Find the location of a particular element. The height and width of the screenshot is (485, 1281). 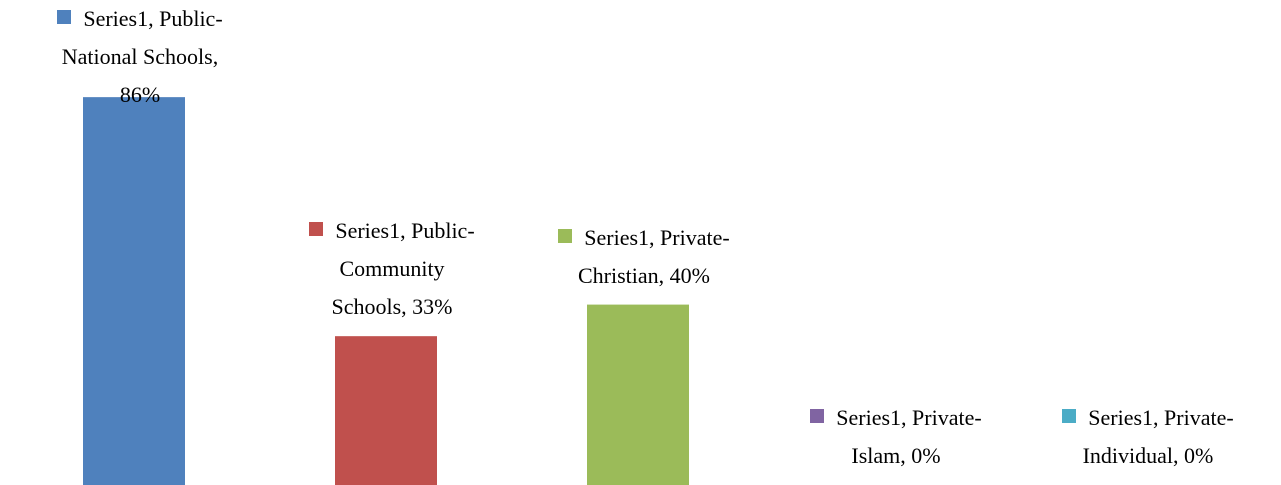

data-label-box: Series1, Private-Islam, 0% is located at coordinates (896, 437).